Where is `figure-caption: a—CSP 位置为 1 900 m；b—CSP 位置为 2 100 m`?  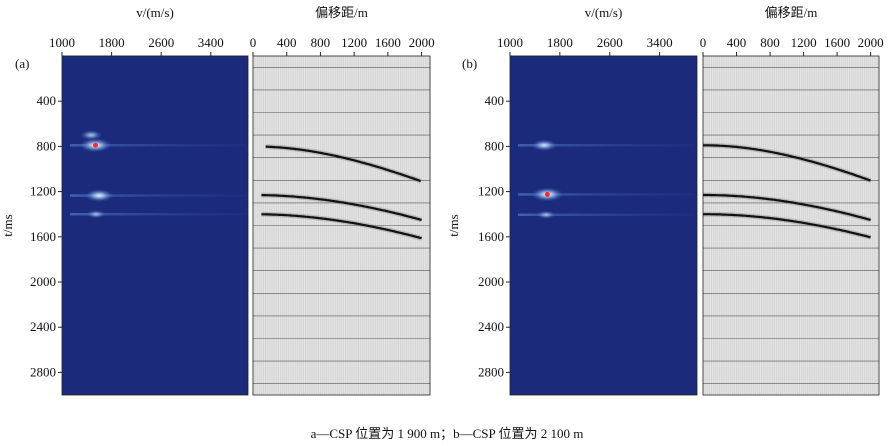
figure-caption: a—CSP 位置为 1 900 m；b—CSP 位置为 2 100 m is located at coordinates (447, 434).